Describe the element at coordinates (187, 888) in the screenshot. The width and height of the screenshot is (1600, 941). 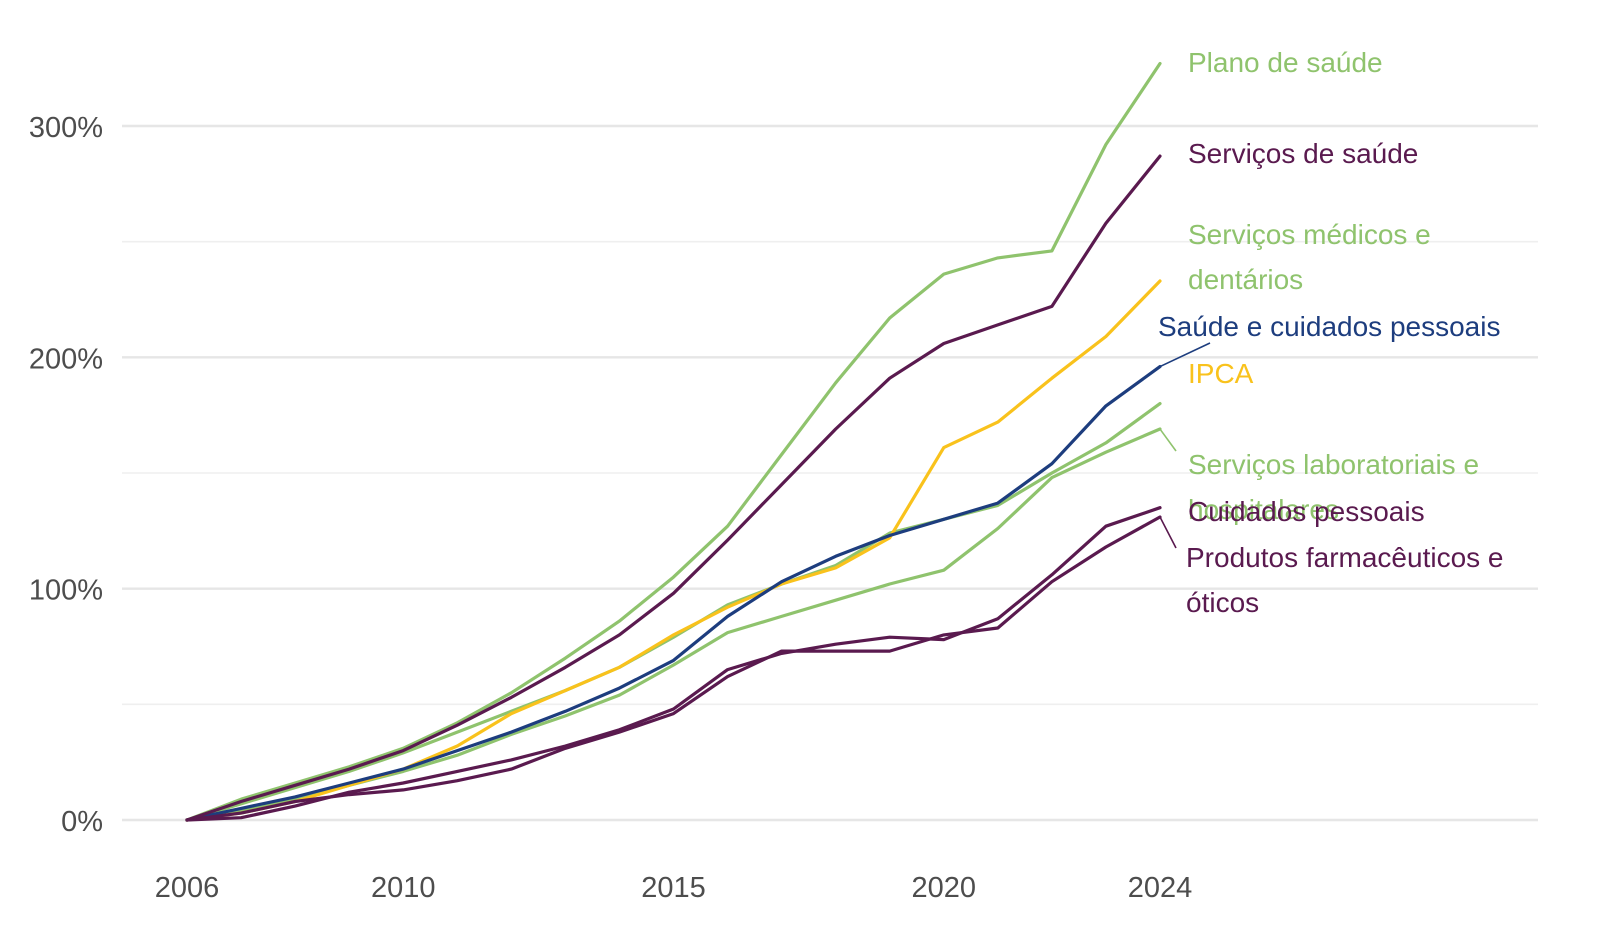
I see `x-tick-label: 2006` at that location.